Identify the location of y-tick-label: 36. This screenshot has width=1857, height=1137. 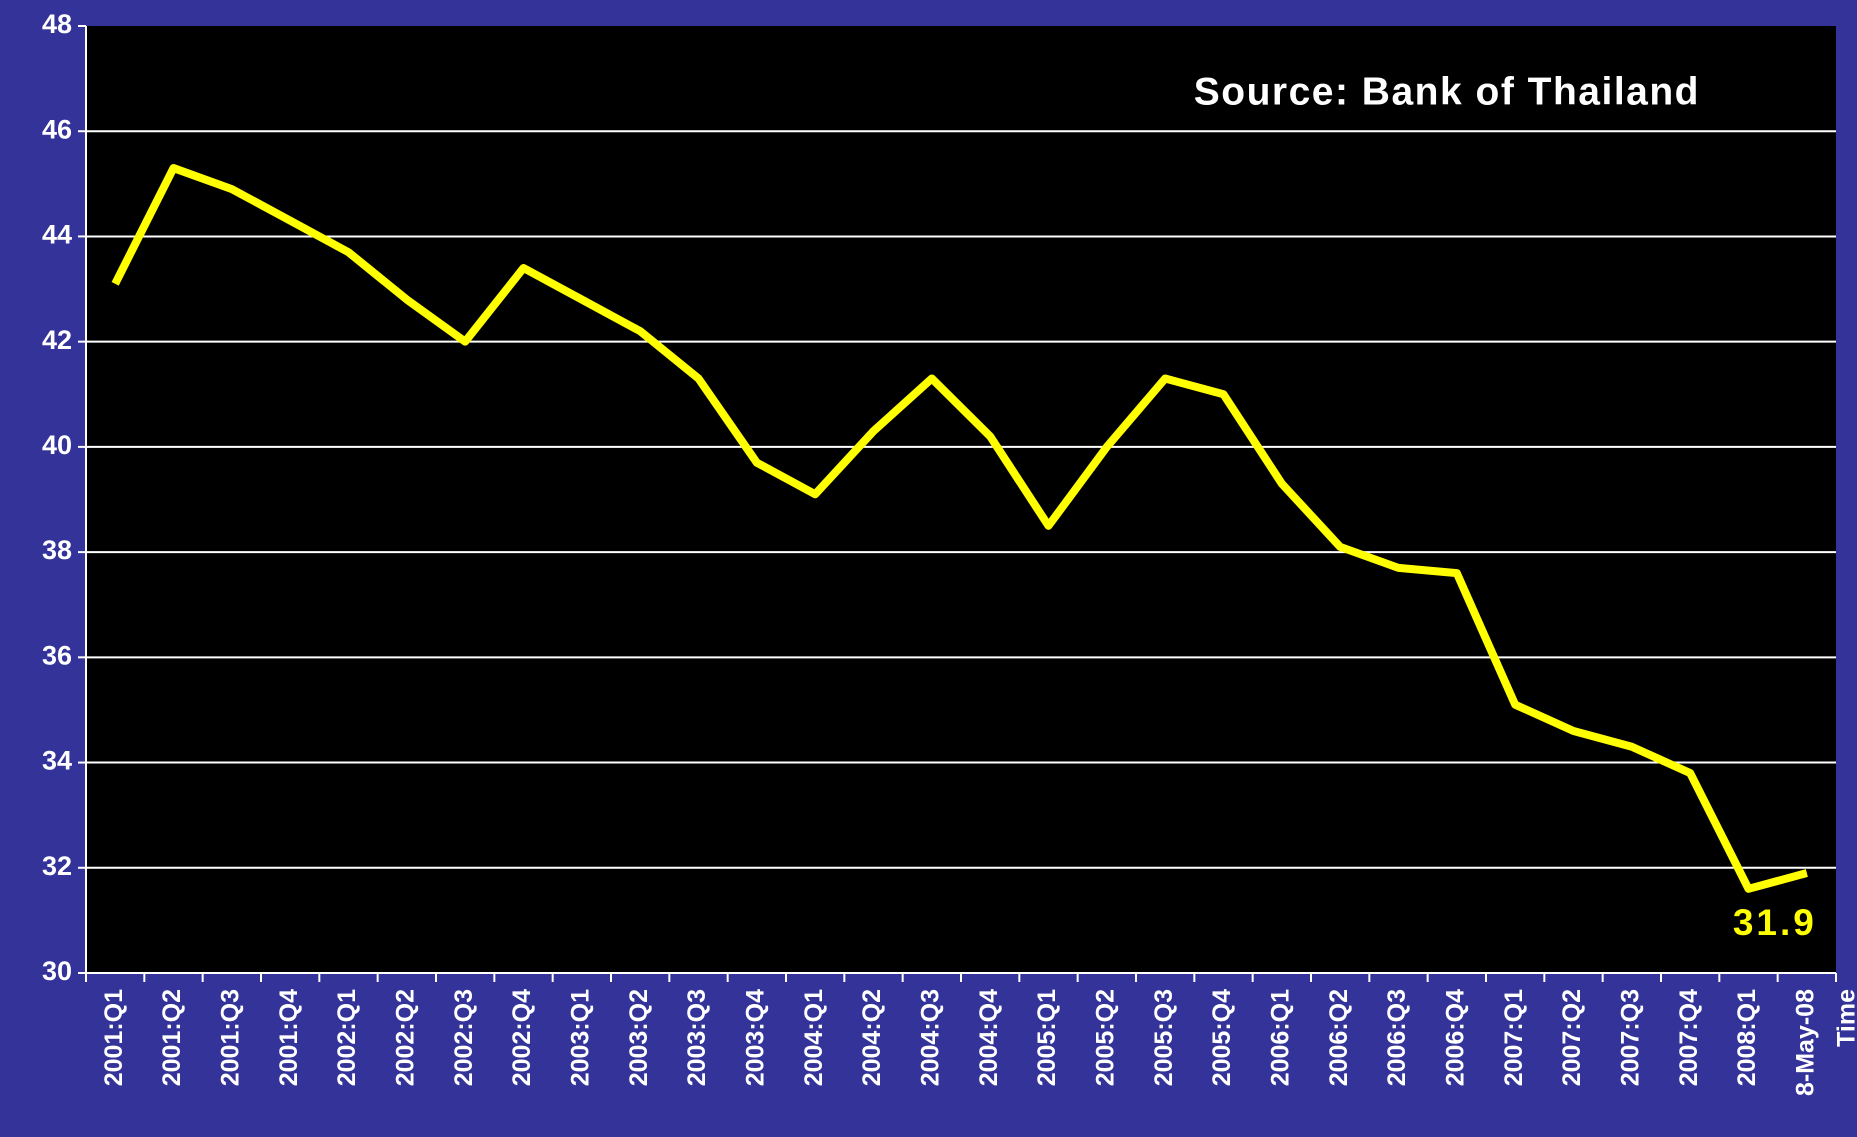
(57, 655).